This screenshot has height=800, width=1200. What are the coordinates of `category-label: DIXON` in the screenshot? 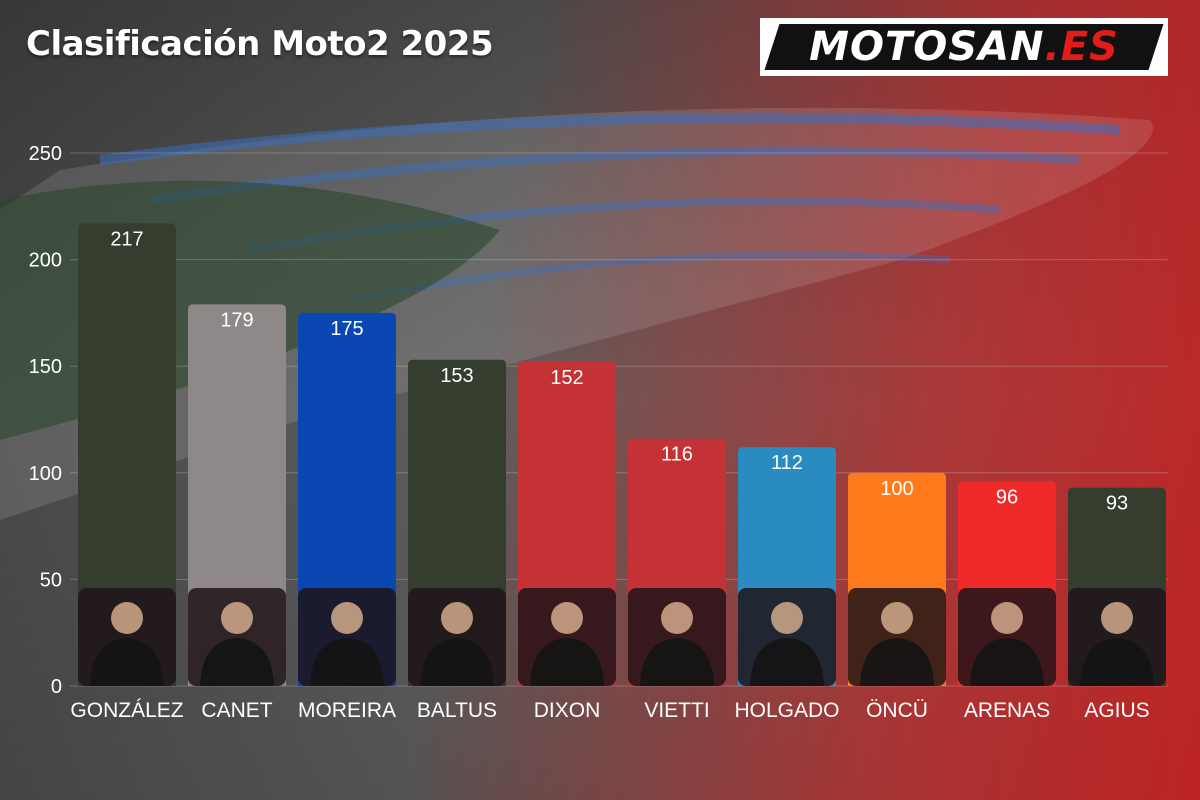 It's located at (567, 710).